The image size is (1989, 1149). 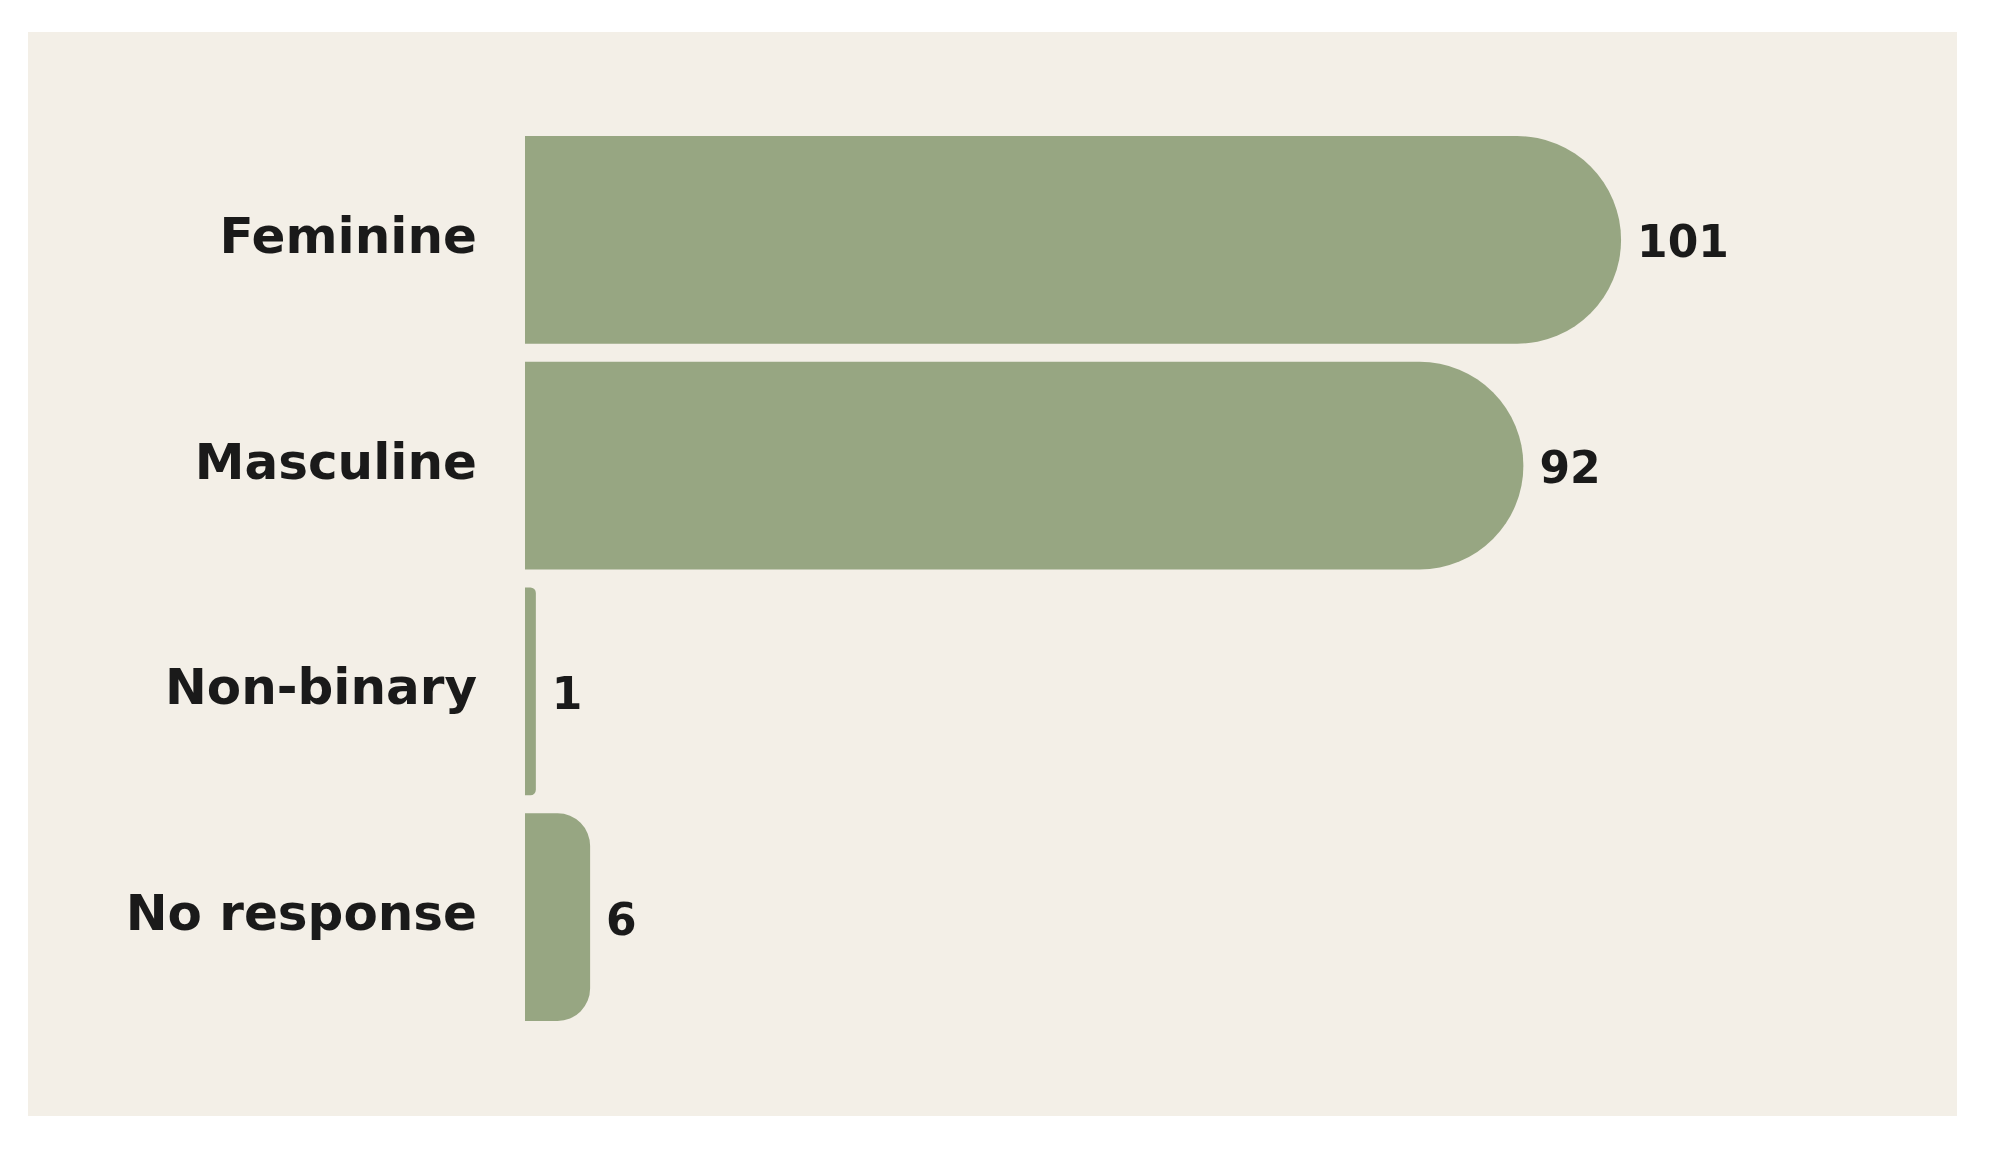 I want to click on data-label: 92, so click(x=1570, y=468).